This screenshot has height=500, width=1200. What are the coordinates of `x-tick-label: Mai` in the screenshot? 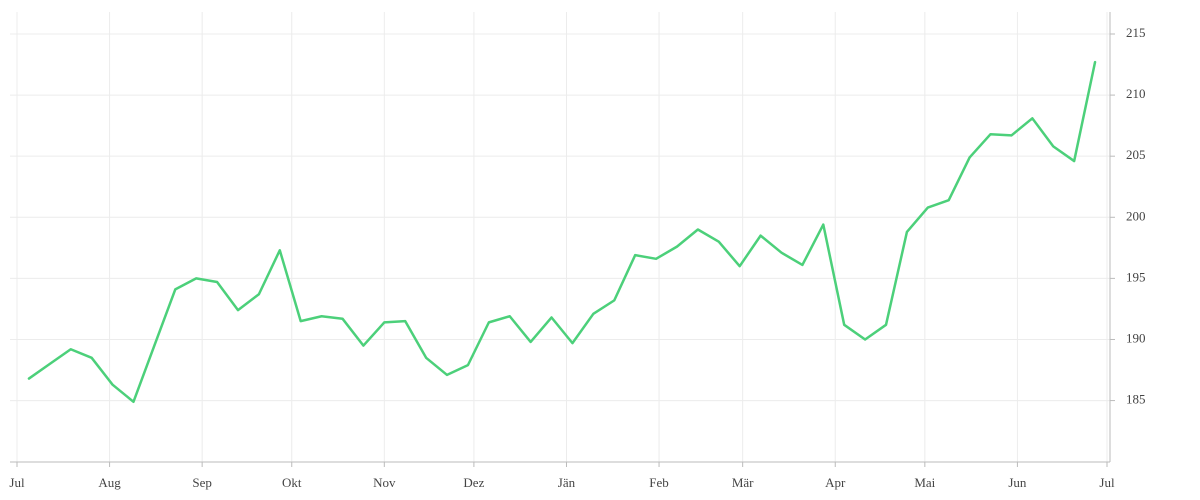 It's located at (924, 482).